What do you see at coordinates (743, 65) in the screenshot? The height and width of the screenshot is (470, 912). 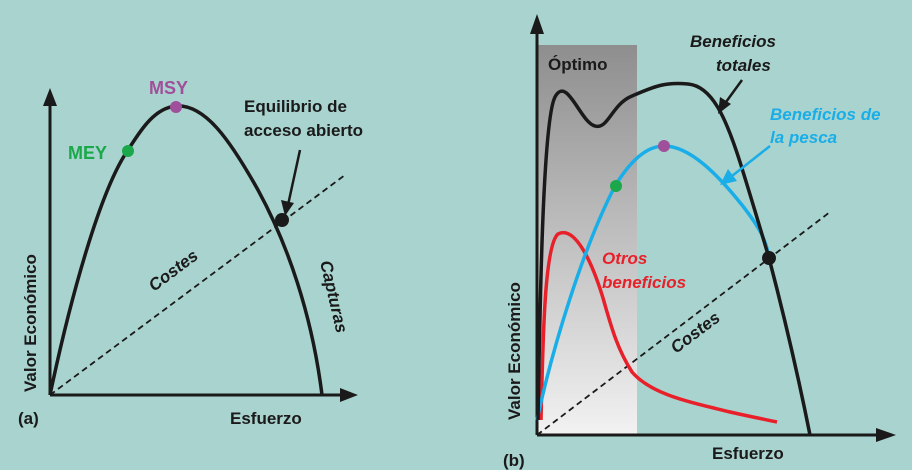 I see `panel-b-total-benefits-label-2: totales` at bounding box center [743, 65].